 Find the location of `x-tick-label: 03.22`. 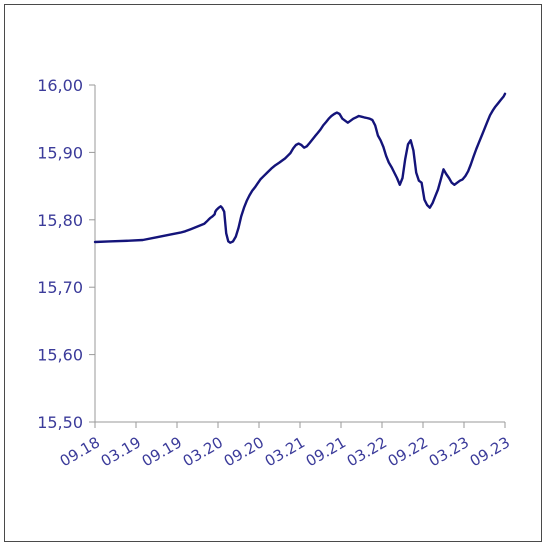

x-tick-label: 03.22 is located at coordinates (367, 451).